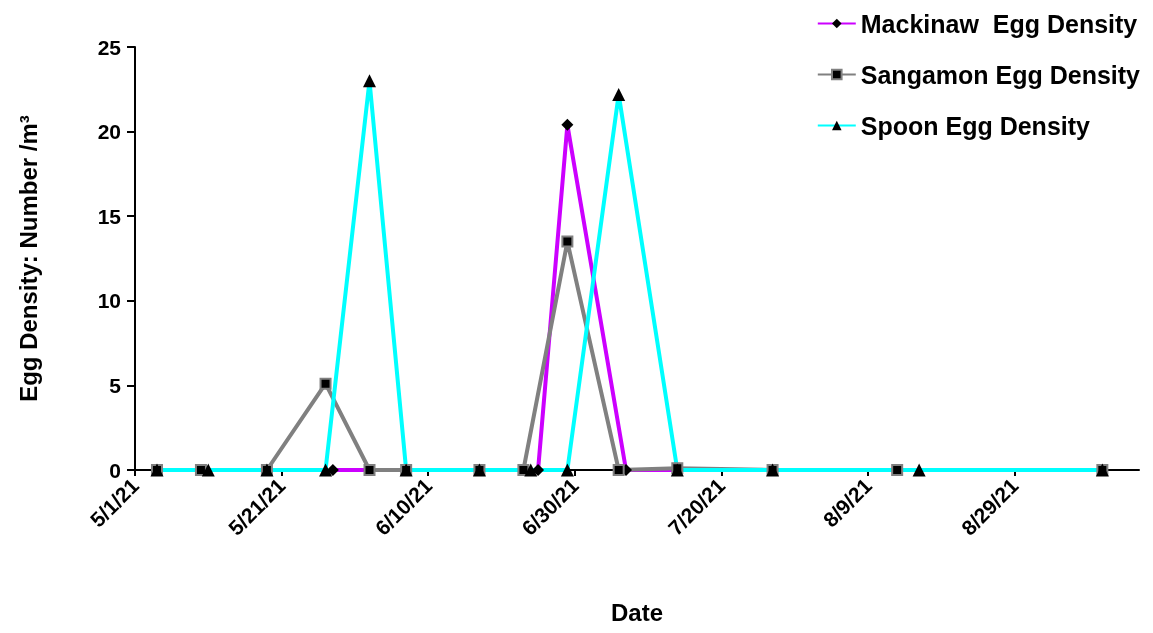  I want to click on y-tick-label: 10, so click(109, 301).